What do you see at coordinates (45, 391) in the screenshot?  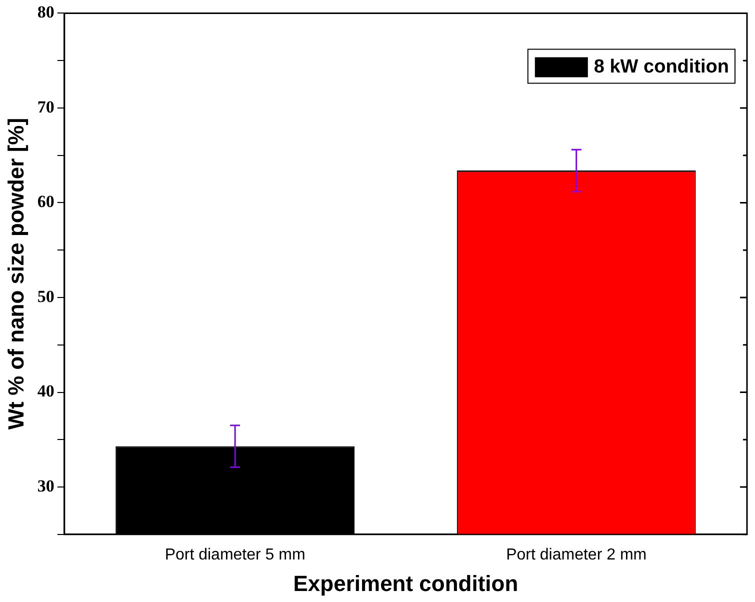 I see `y-tick-label: 40` at bounding box center [45, 391].